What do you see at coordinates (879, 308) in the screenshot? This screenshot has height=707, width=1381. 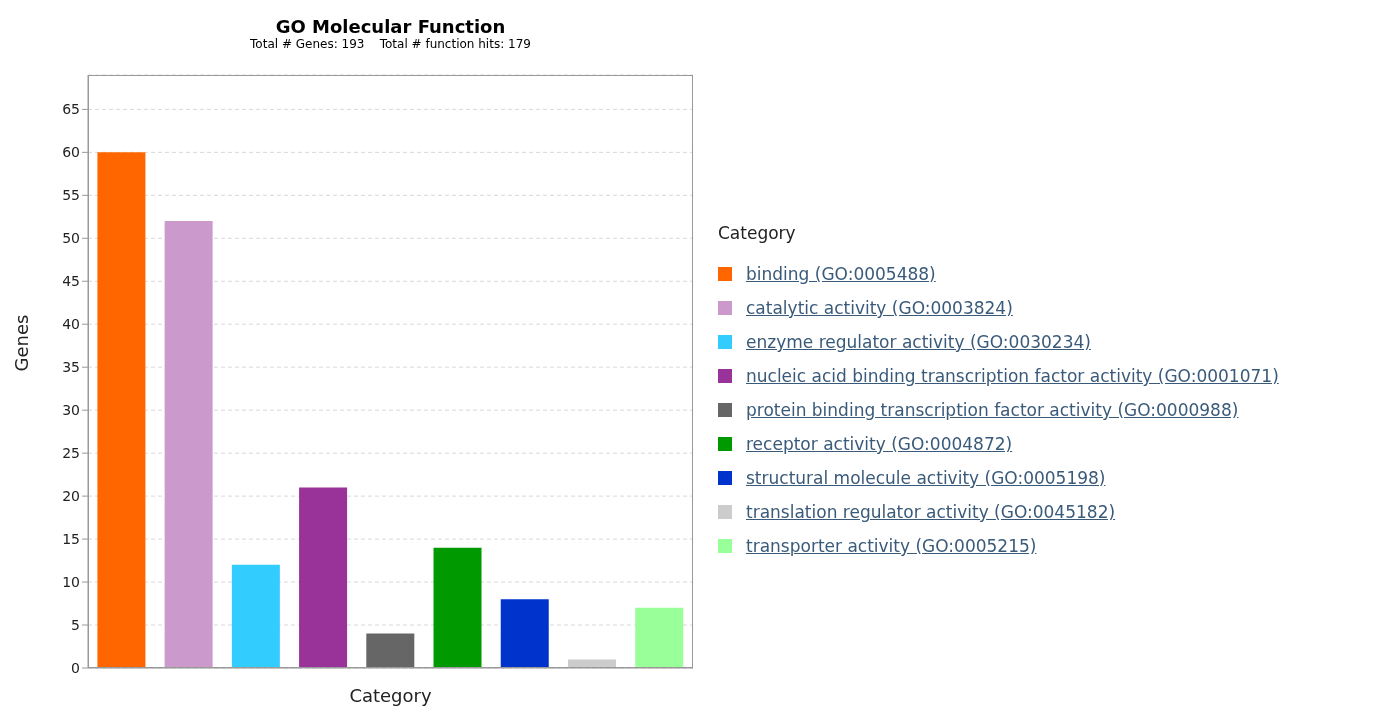 I see `legend-label: catalytic activity (GO:0003824)` at bounding box center [879, 308].